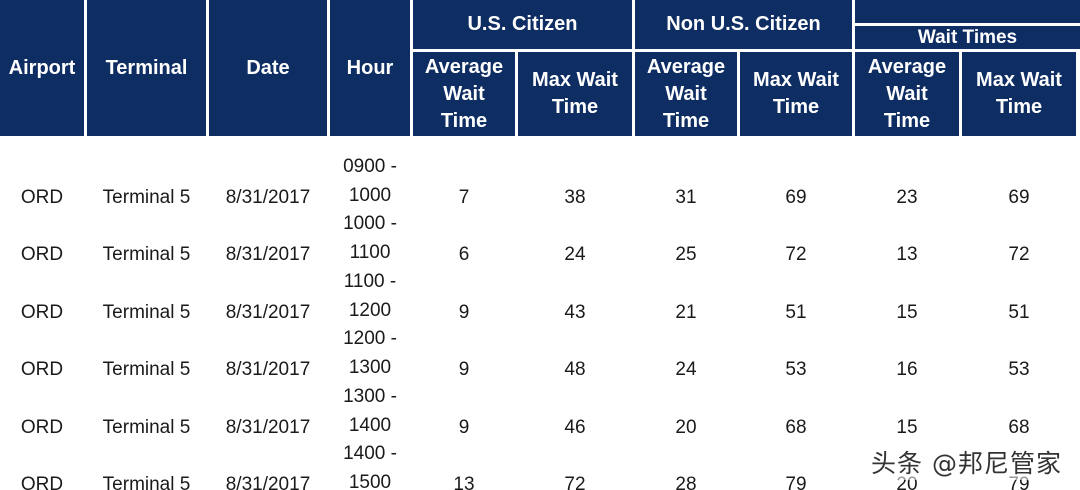 The width and height of the screenshot is (1080, 490). Describe the element at coordinates (1019, 255) in the screenshot. I see `cell-all-max: 72` at that location.